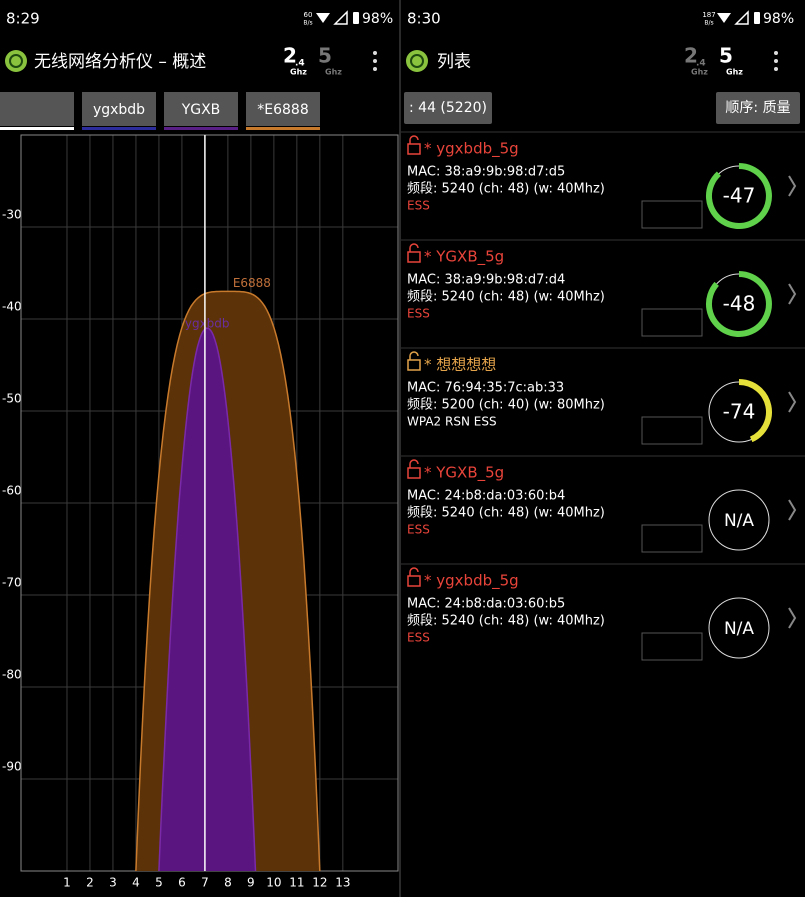 The height and width of the screenshot is (897, 805). I want to click on app-title: 无线网络分析仪 – 概述, so click(120, 62).